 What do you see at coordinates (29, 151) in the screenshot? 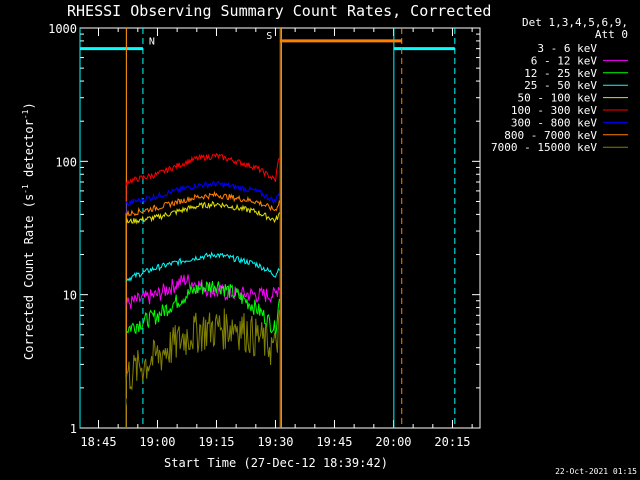
I see `y-axis-label-mid: detector` at bounding box center [29, 151].